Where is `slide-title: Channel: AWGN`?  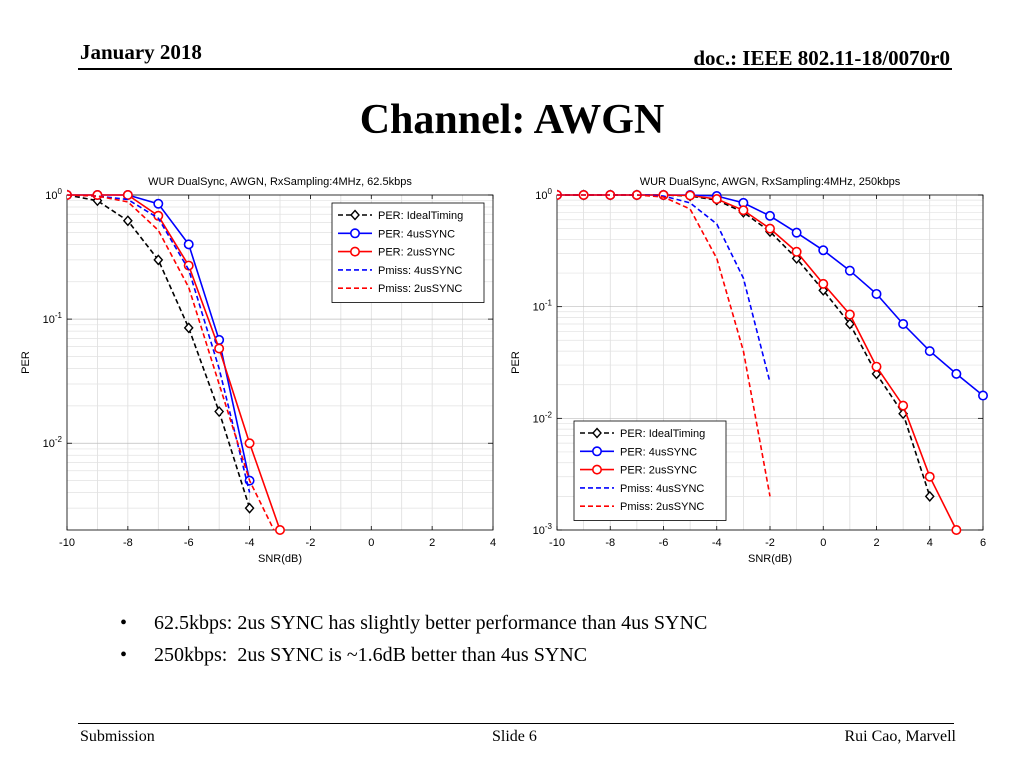 slide-title: Channel: AWGN is located at coordinates (512, 120).